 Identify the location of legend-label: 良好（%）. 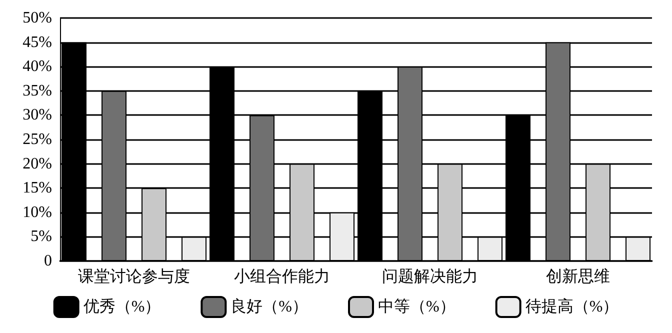
(269, 307).